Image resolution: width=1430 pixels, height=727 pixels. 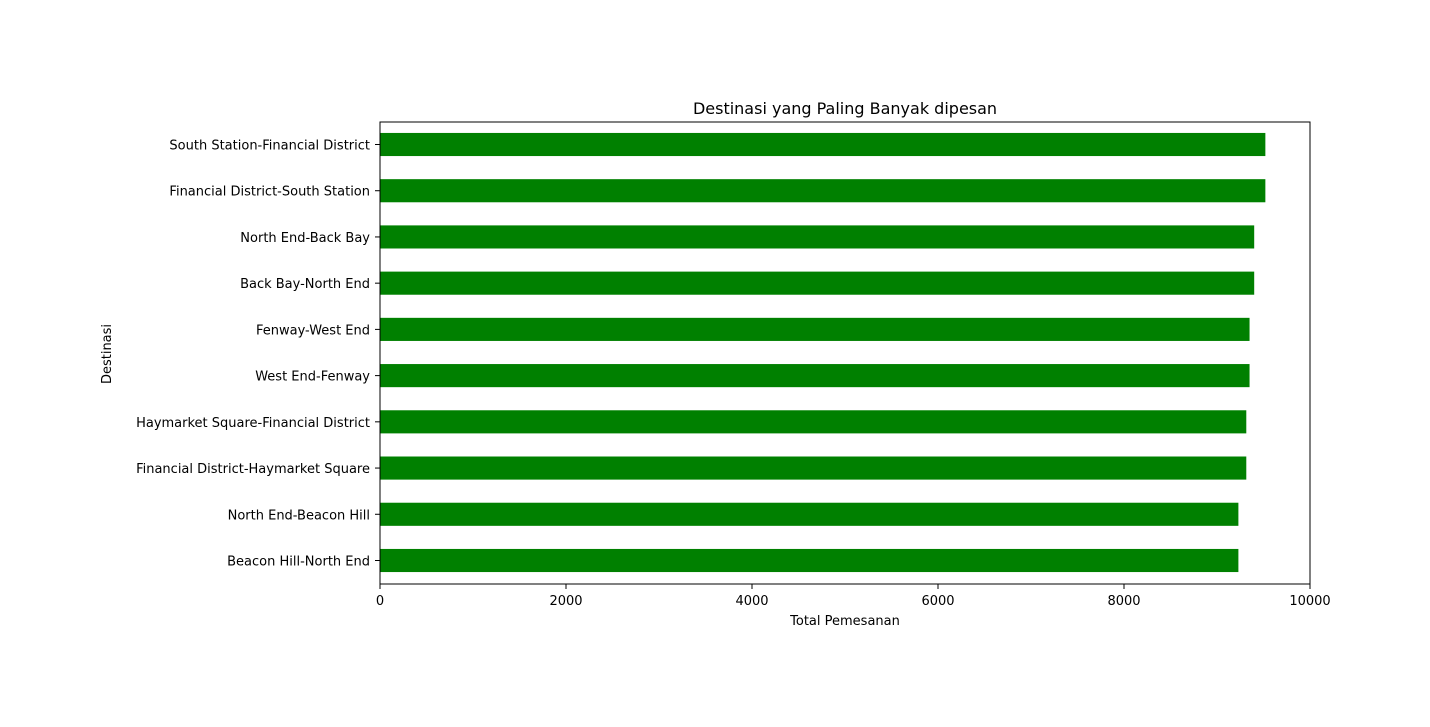 I want to click on y-tick-label: Financial District-Haymarket Square, so click(x=253, y=469).